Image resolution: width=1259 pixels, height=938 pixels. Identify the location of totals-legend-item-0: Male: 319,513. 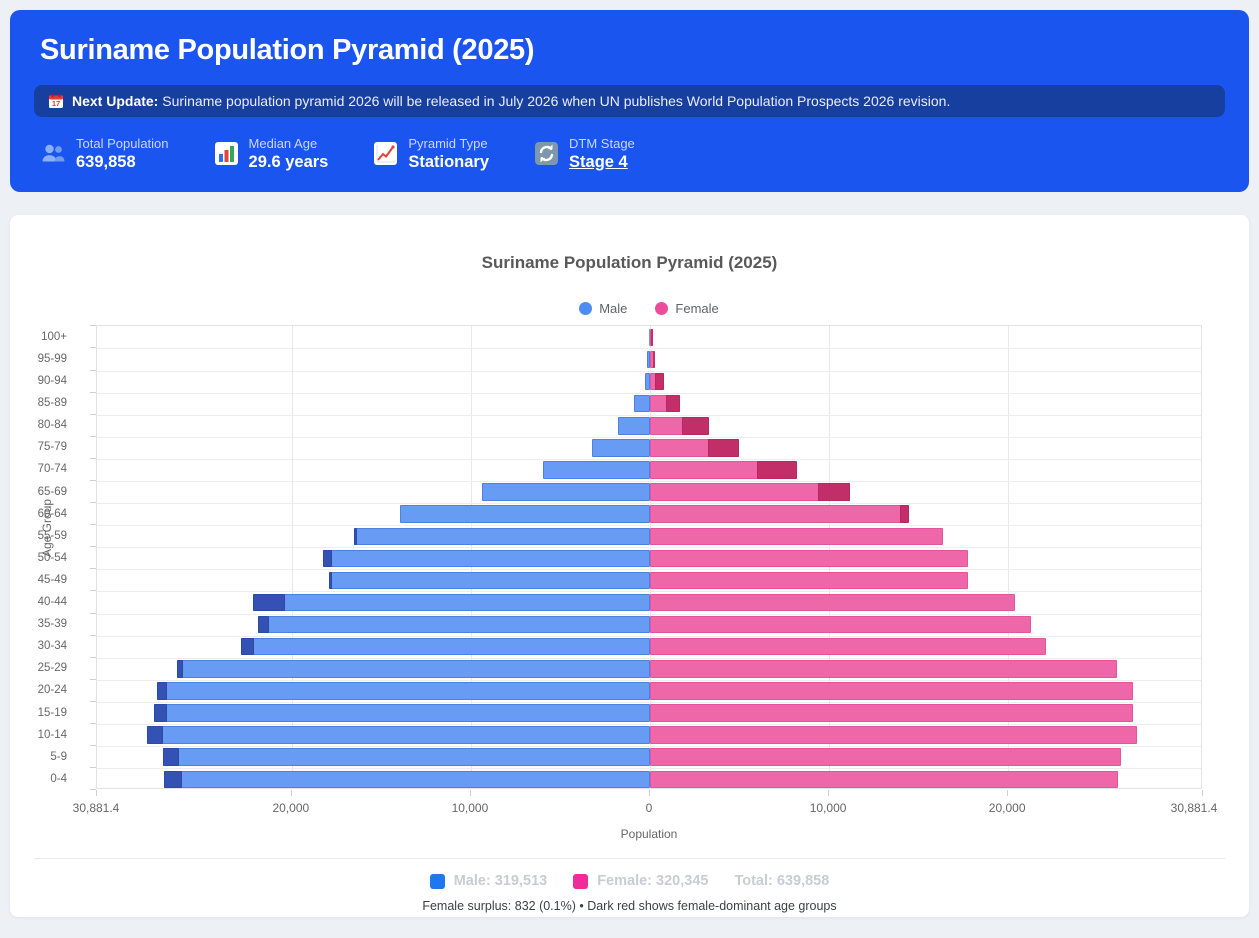
(488, 881).